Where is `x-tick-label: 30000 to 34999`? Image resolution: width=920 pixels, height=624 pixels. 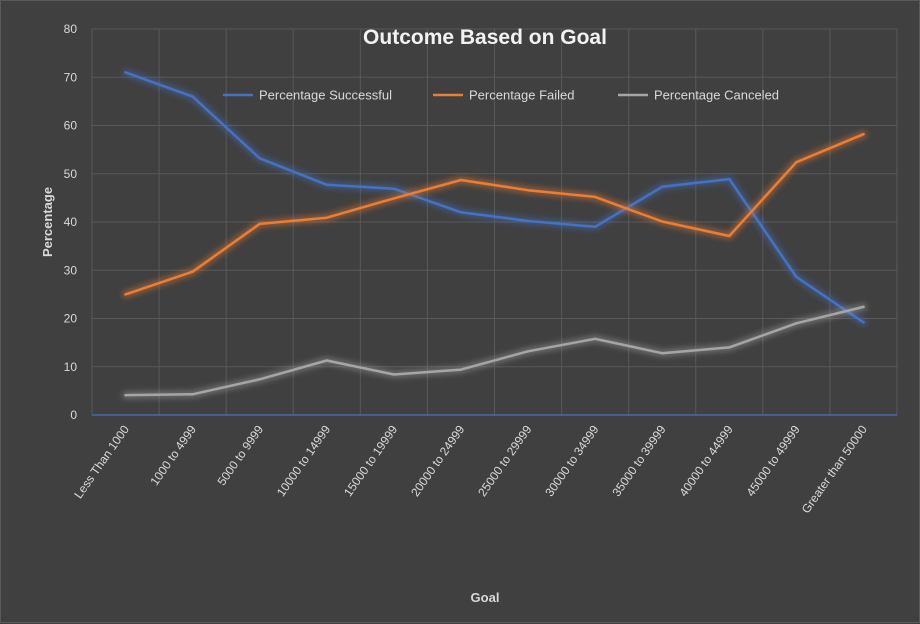
x-tick-label: 30000 to 34999 is located at coordinates (571, 460).